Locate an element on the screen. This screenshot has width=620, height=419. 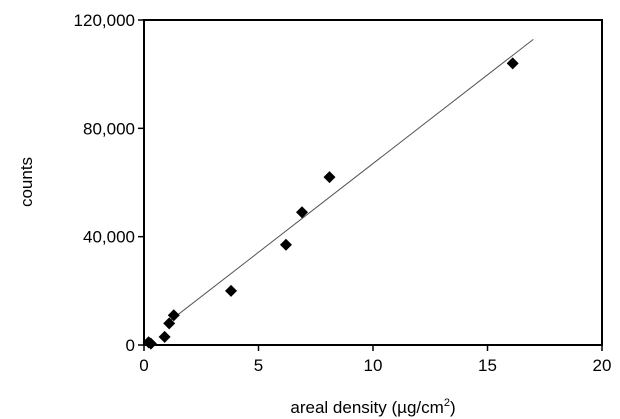
x-axis-label: areal density (µg/cm2) is located at coordinates (372, 407).